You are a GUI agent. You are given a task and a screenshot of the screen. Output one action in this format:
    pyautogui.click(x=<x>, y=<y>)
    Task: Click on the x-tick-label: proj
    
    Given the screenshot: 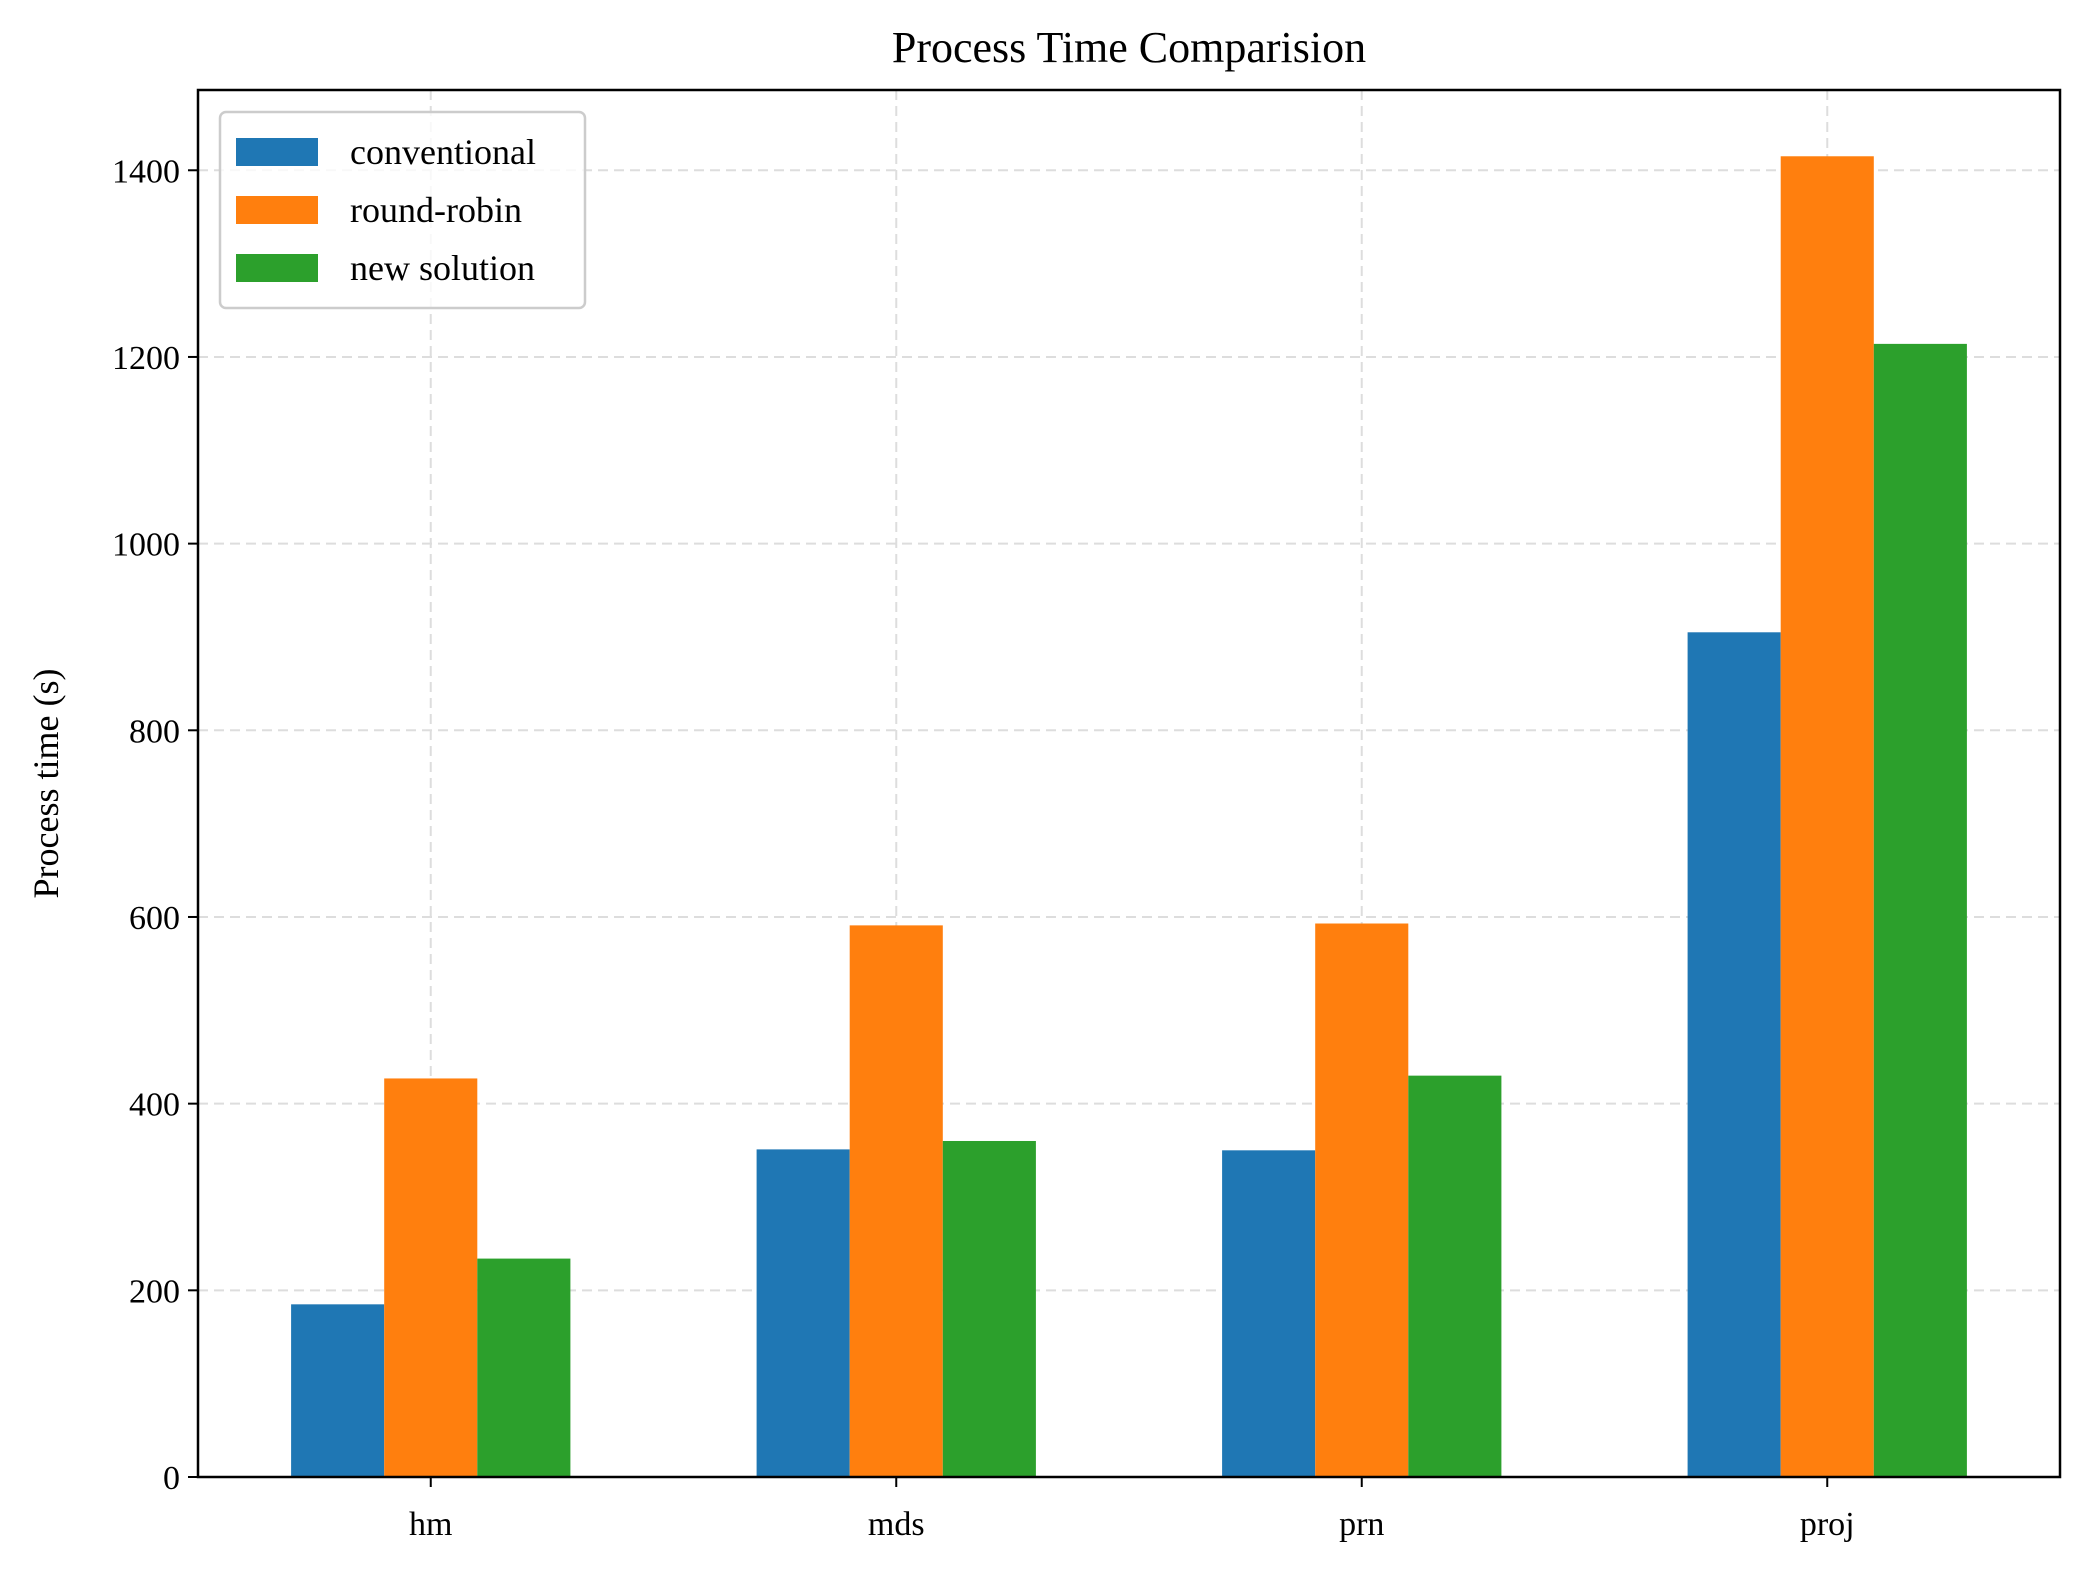 What is the action you would take?
    pyautogui.click(x=1827, y=1524)
    